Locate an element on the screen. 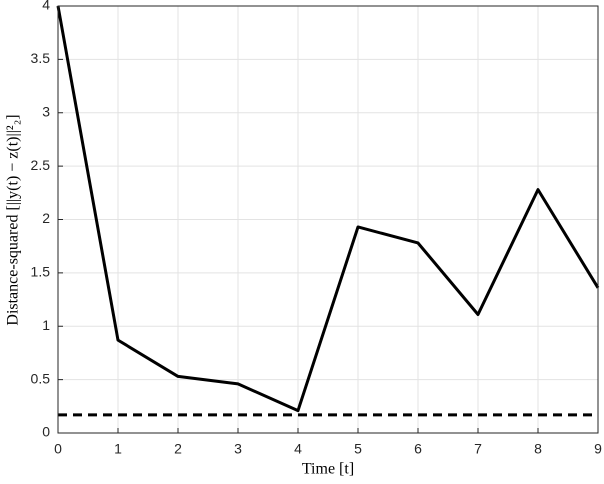 The image size is (604, 484). x-tick-label: 4 is located at coordinates (298, 449).